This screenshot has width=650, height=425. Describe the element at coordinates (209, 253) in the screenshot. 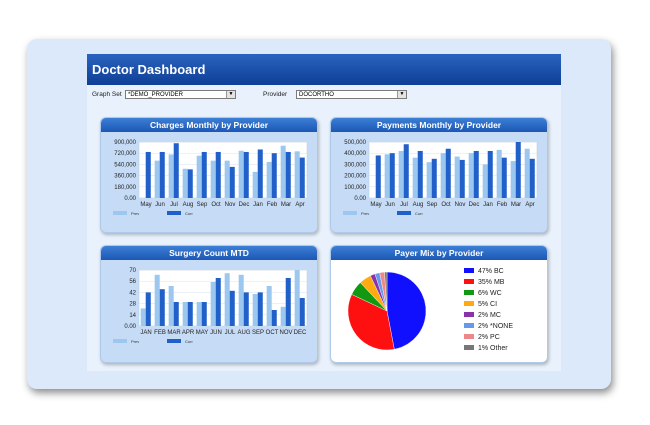

I see `chart-title: Surgery Count MTD` at that location.